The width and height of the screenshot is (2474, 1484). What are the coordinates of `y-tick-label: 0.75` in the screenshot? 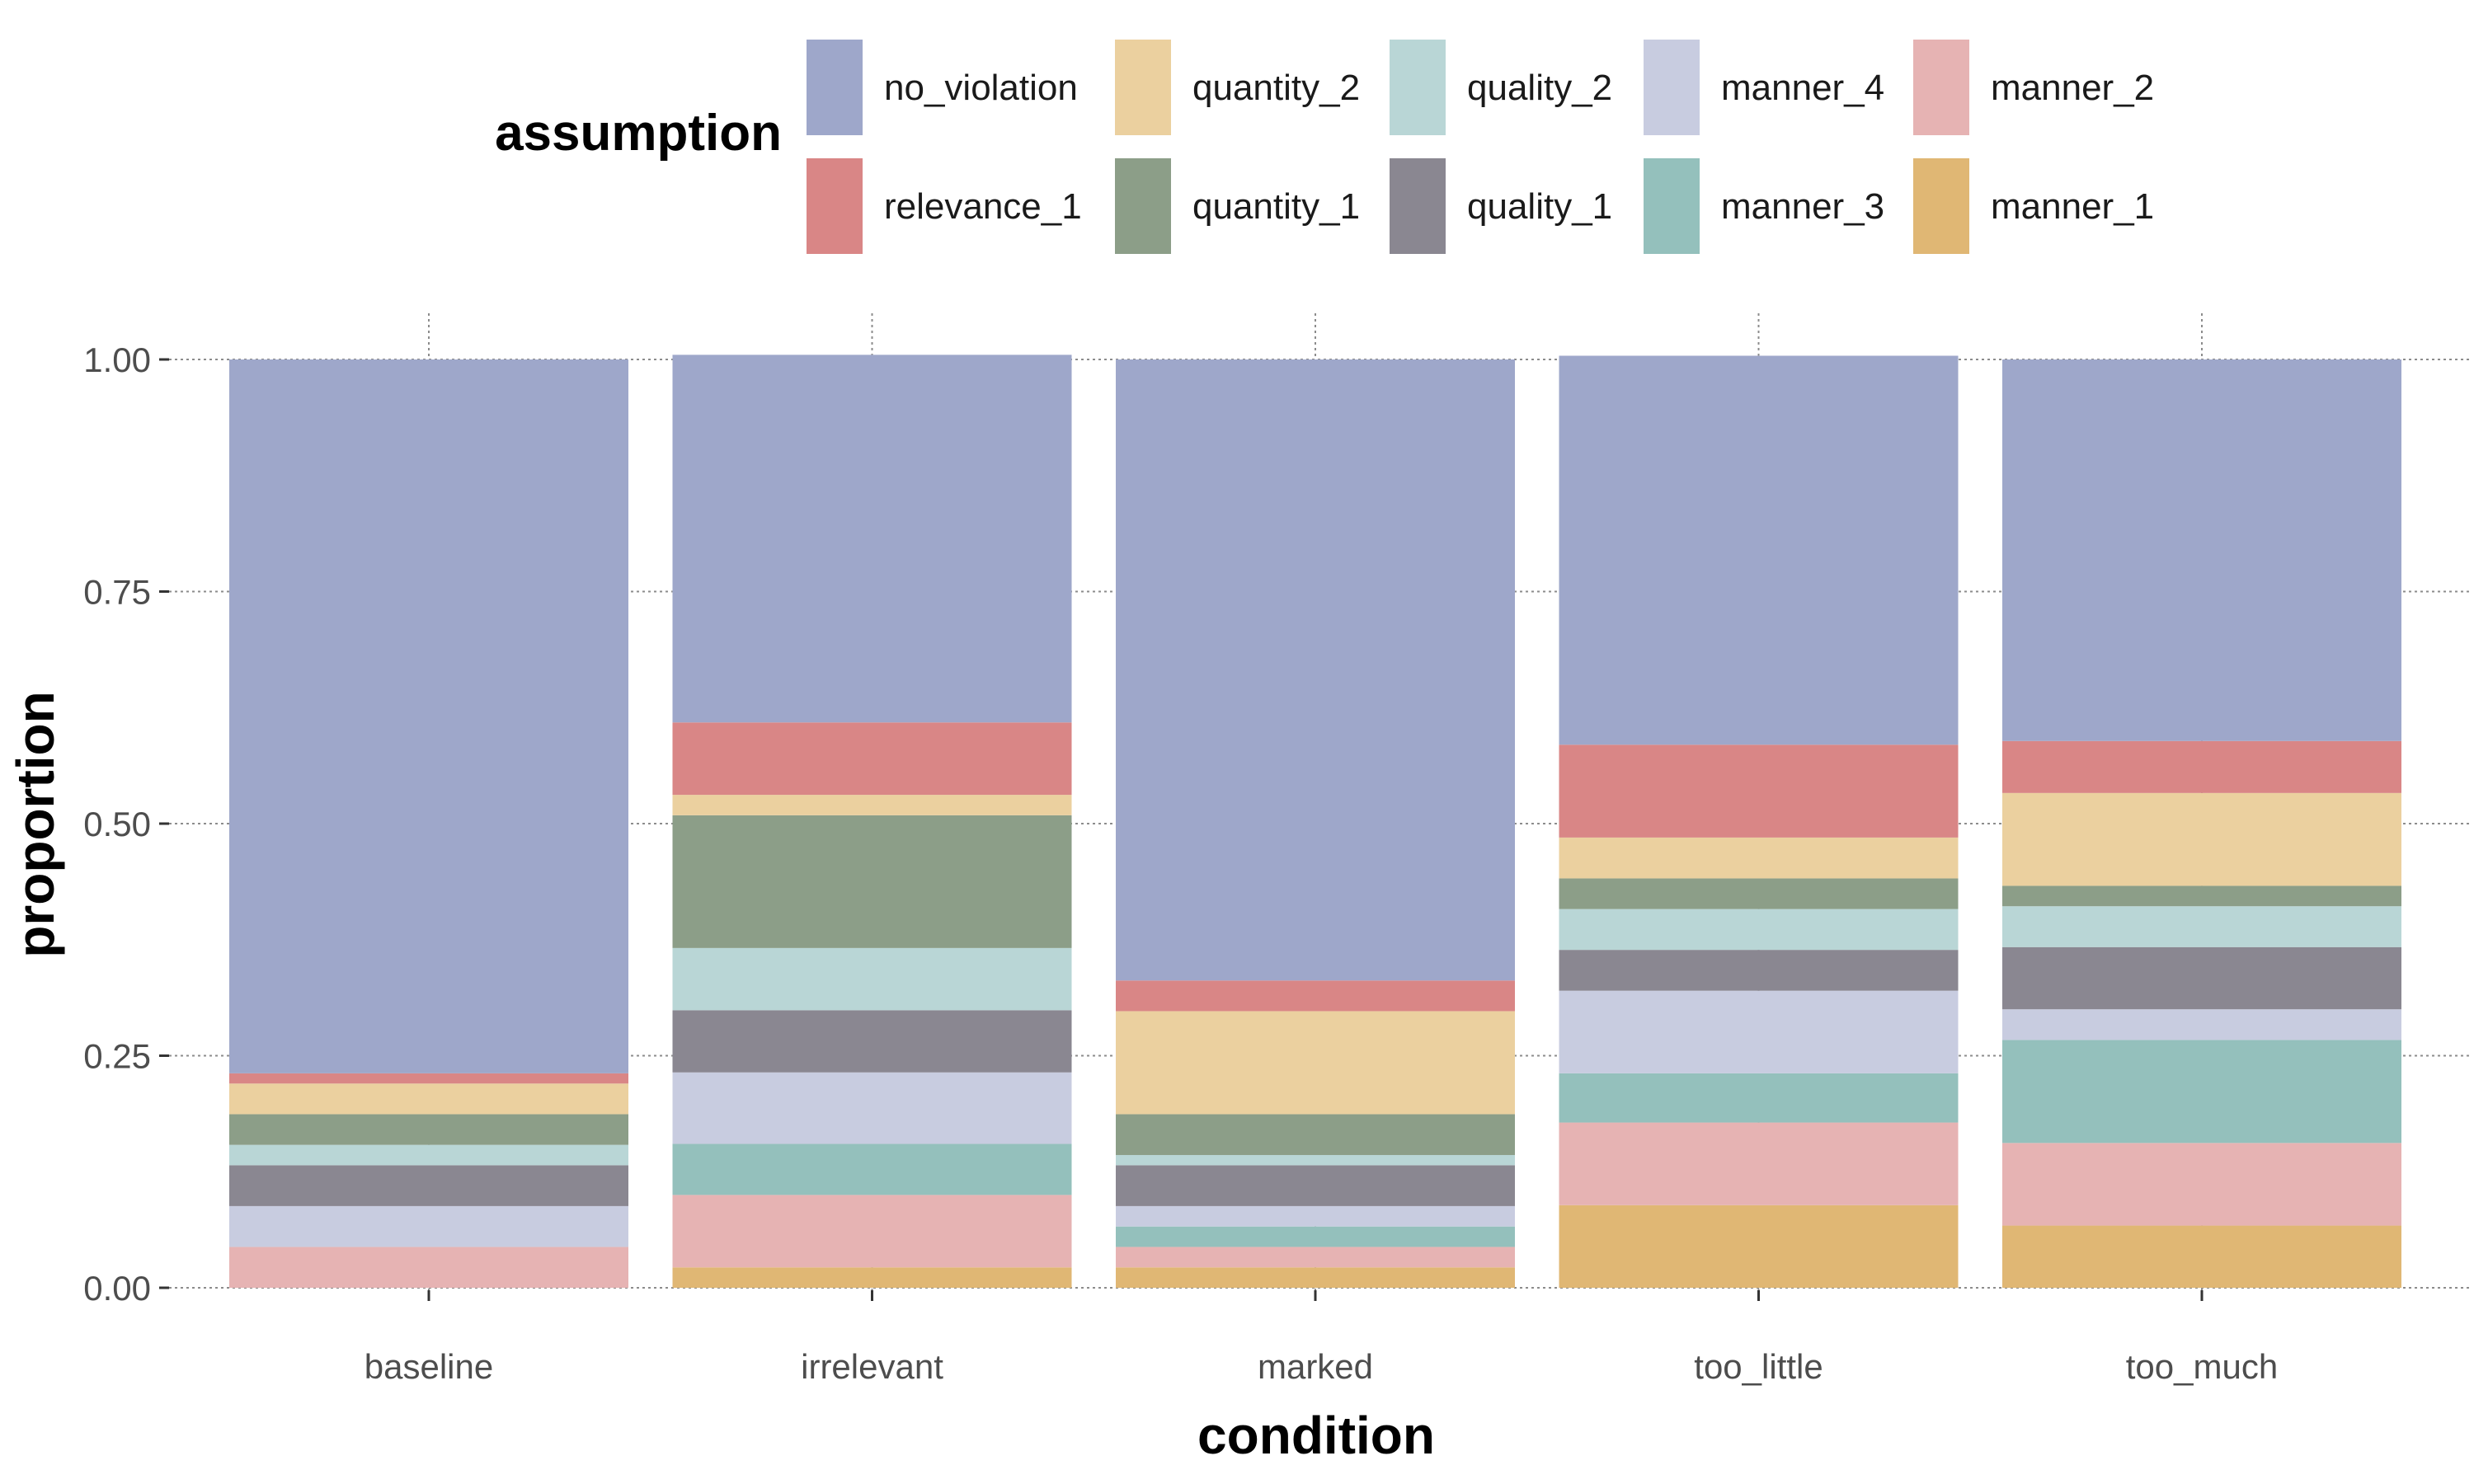 It's located at (117, 592).